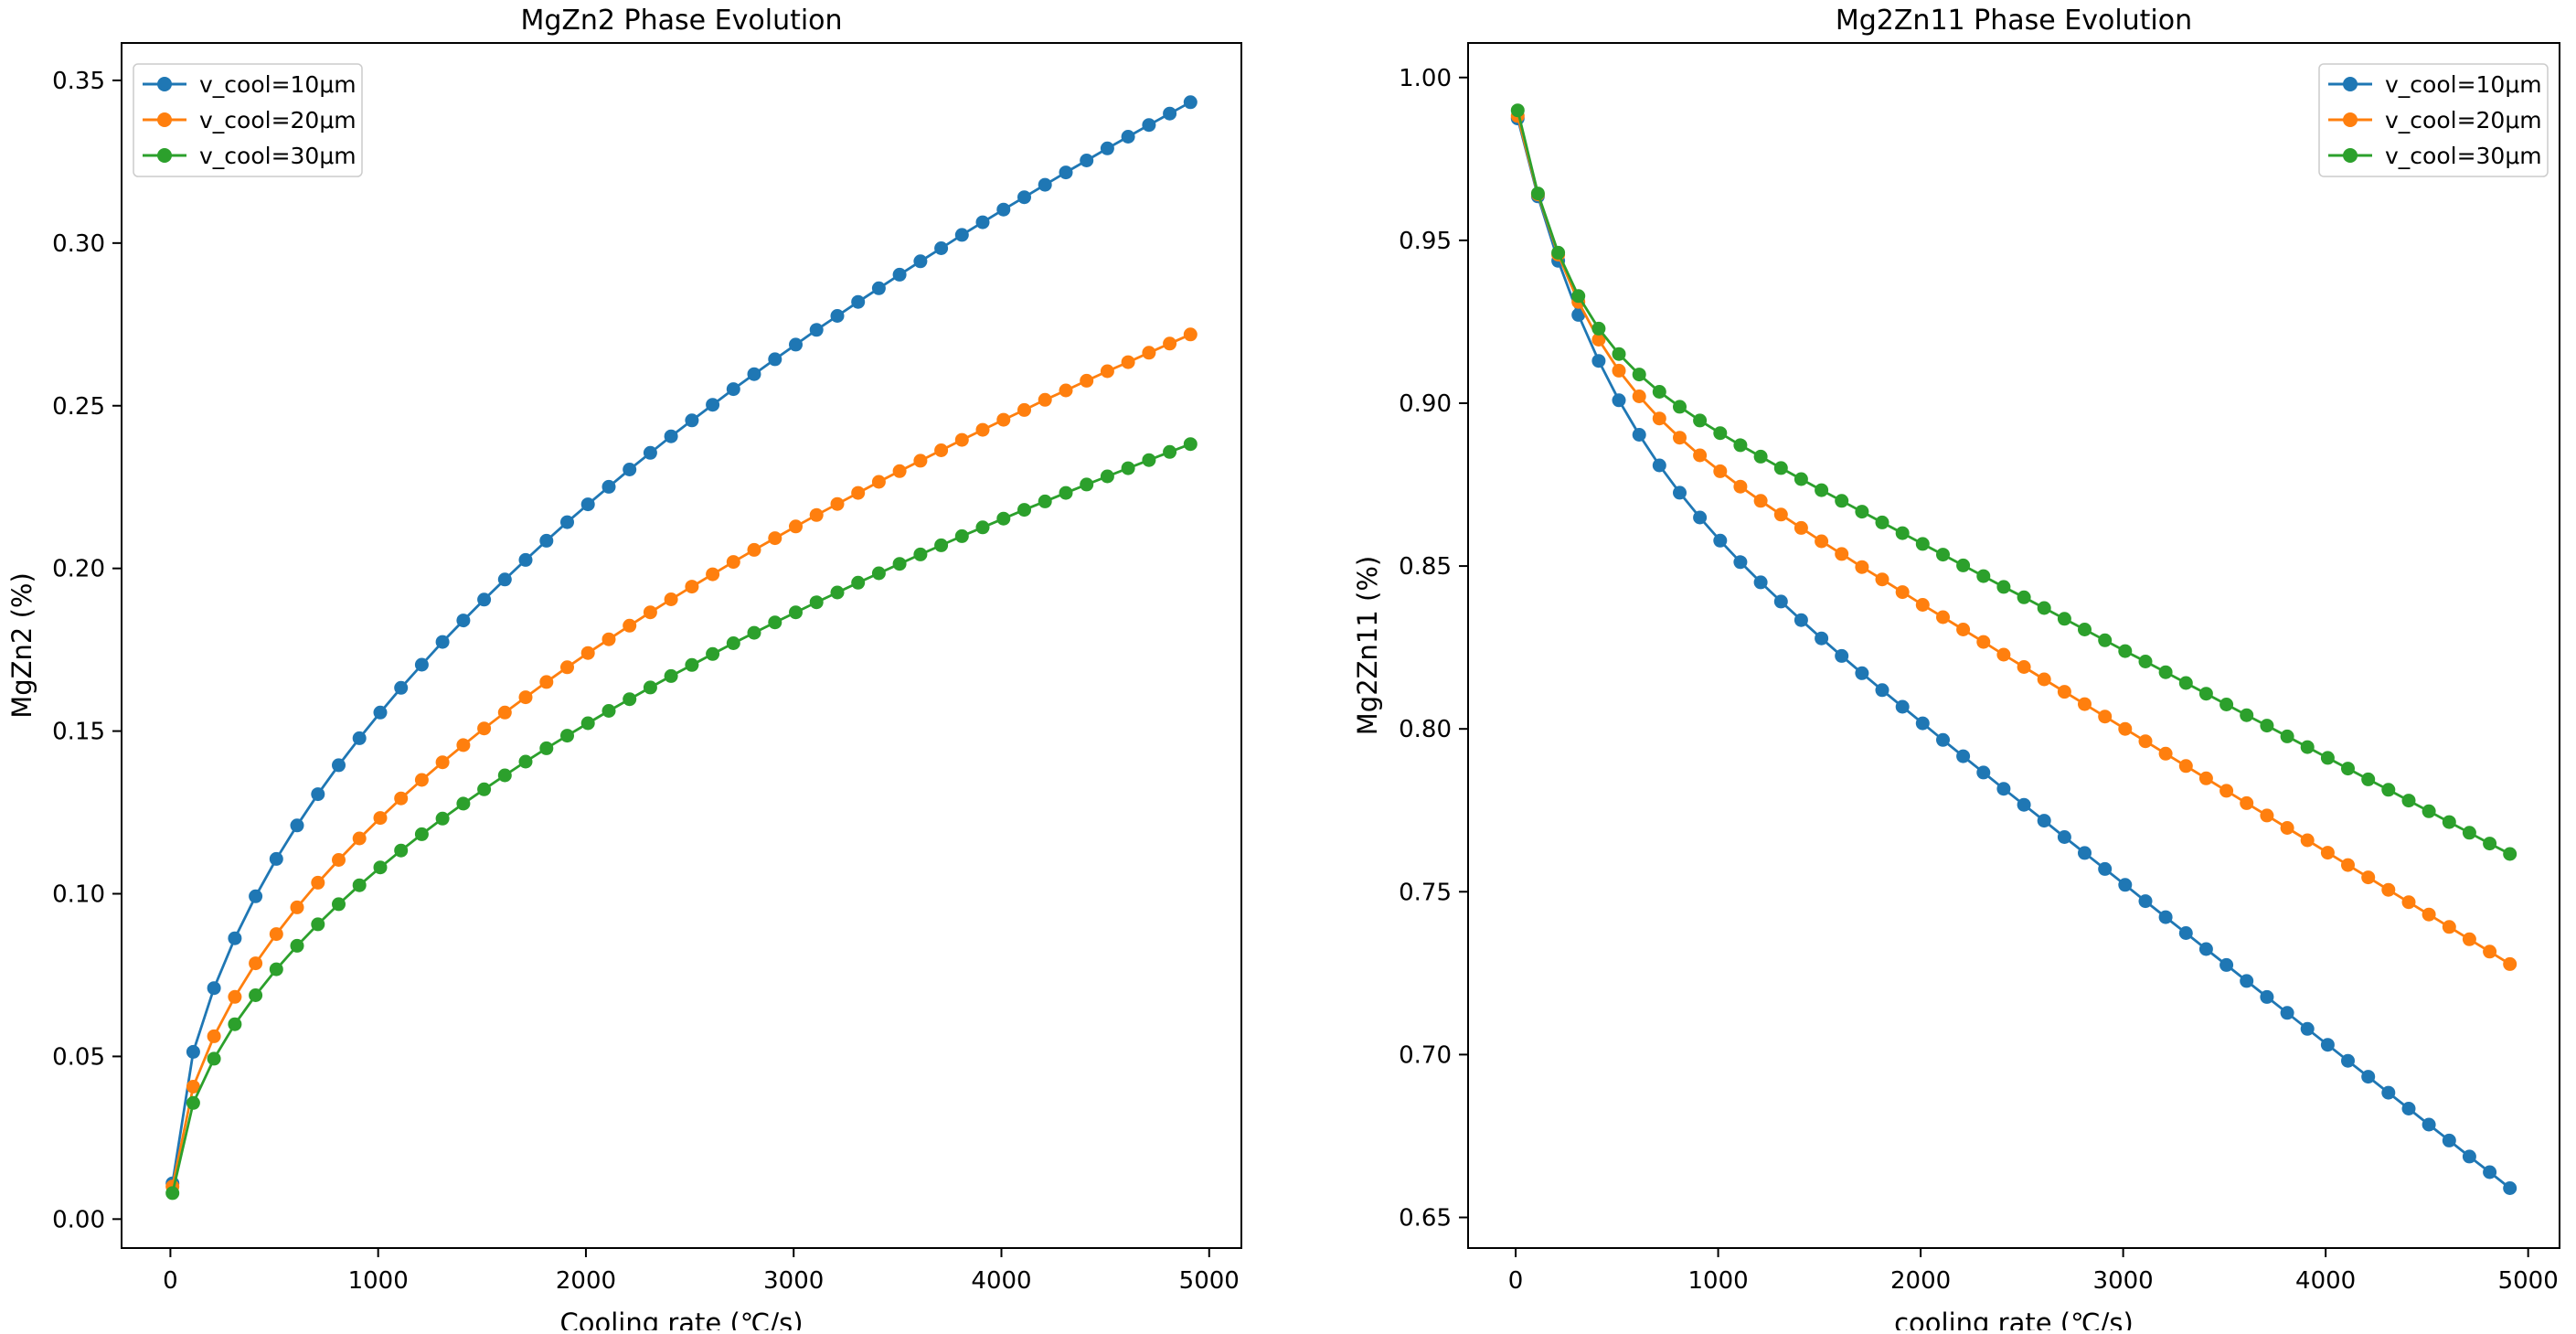 The height and width of the screenshot is (1334, 2576). I want to click on legend-marker-icon, so click(2350, 155).